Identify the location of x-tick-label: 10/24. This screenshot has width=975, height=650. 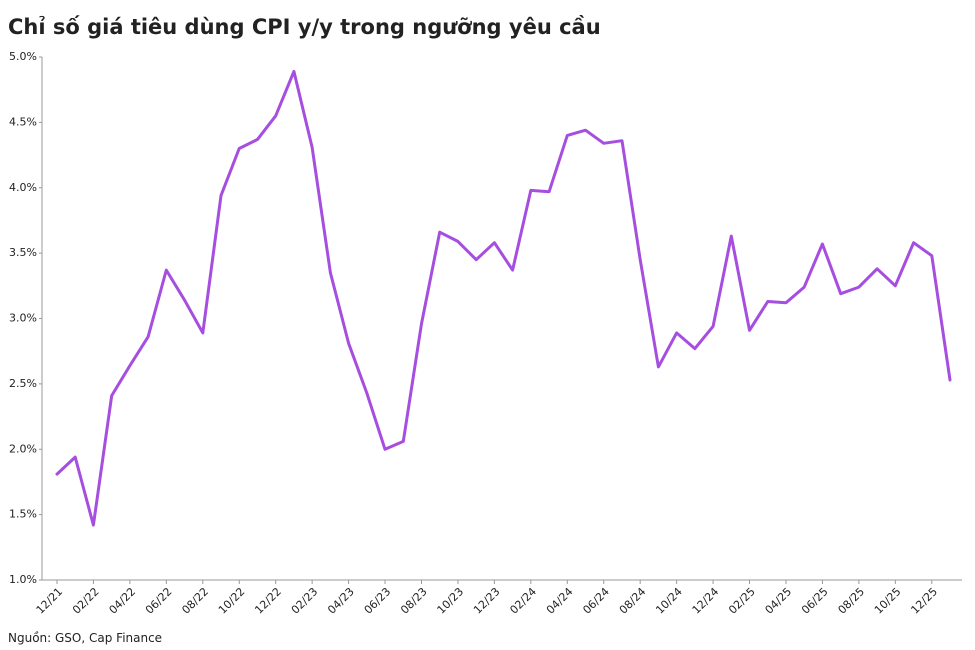
(669, 601).